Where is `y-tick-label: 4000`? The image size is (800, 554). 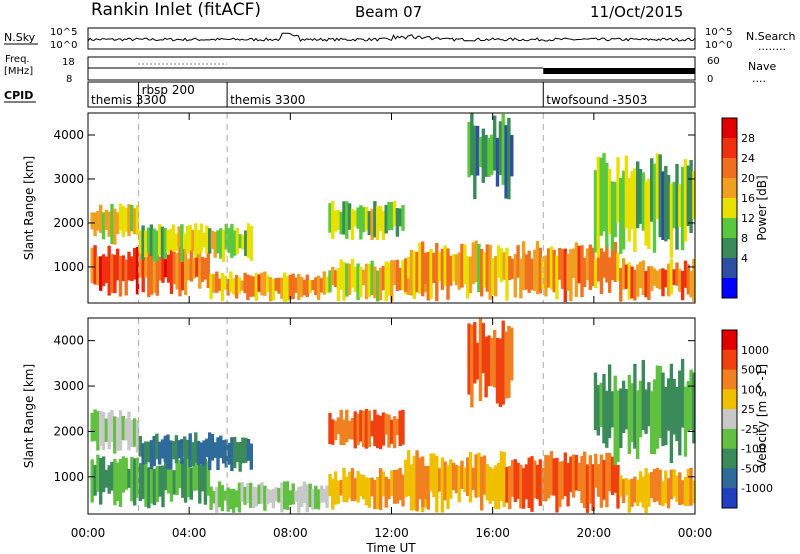 y-tick-label: 4000 is located at coordinates (68, 341).